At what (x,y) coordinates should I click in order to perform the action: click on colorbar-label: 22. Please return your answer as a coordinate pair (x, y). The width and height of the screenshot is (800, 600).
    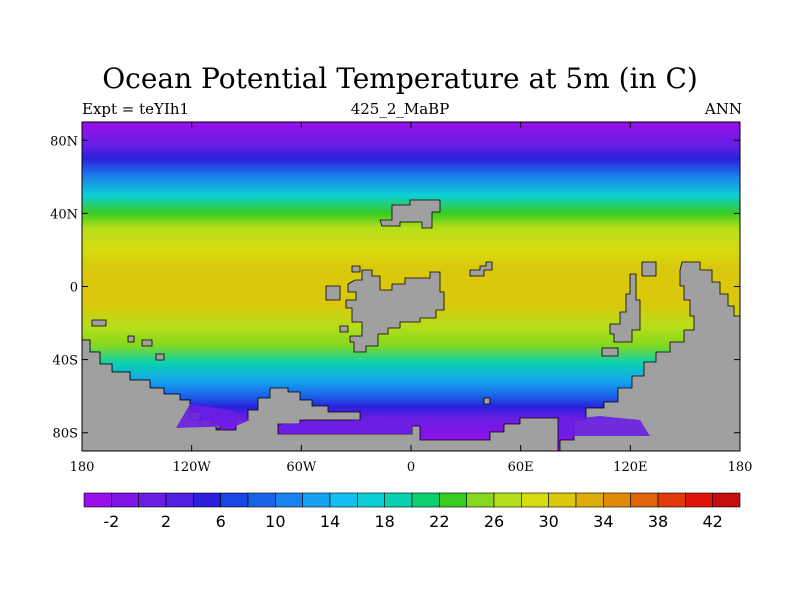
    Looking at the image, I should click on (439, 521).